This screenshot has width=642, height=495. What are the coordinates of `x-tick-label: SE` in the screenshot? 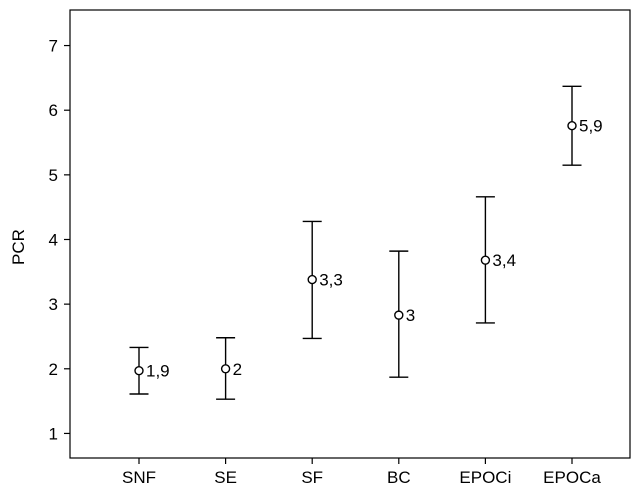 It's located at (225, 477).